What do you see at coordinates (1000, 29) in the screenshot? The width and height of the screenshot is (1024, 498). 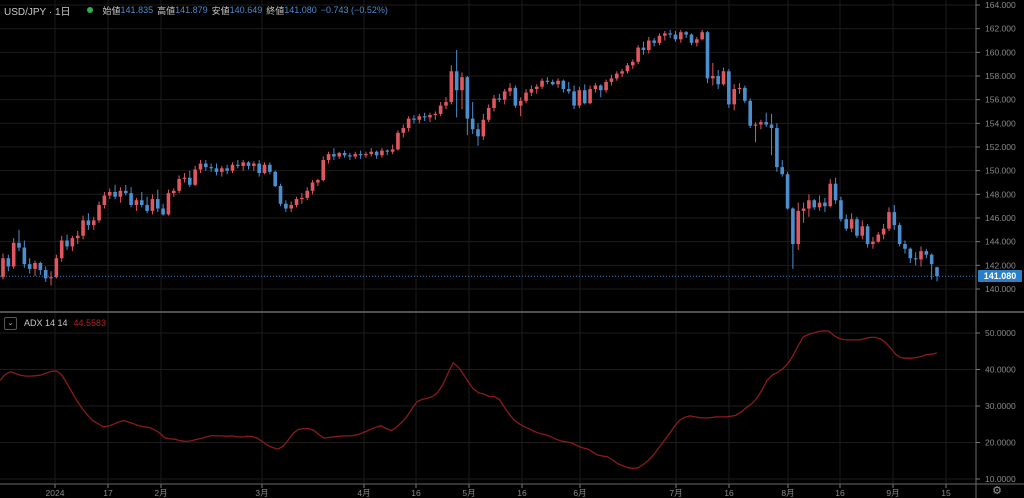 I see `svg-text: 162.000` at bounding box center [1000, 29].